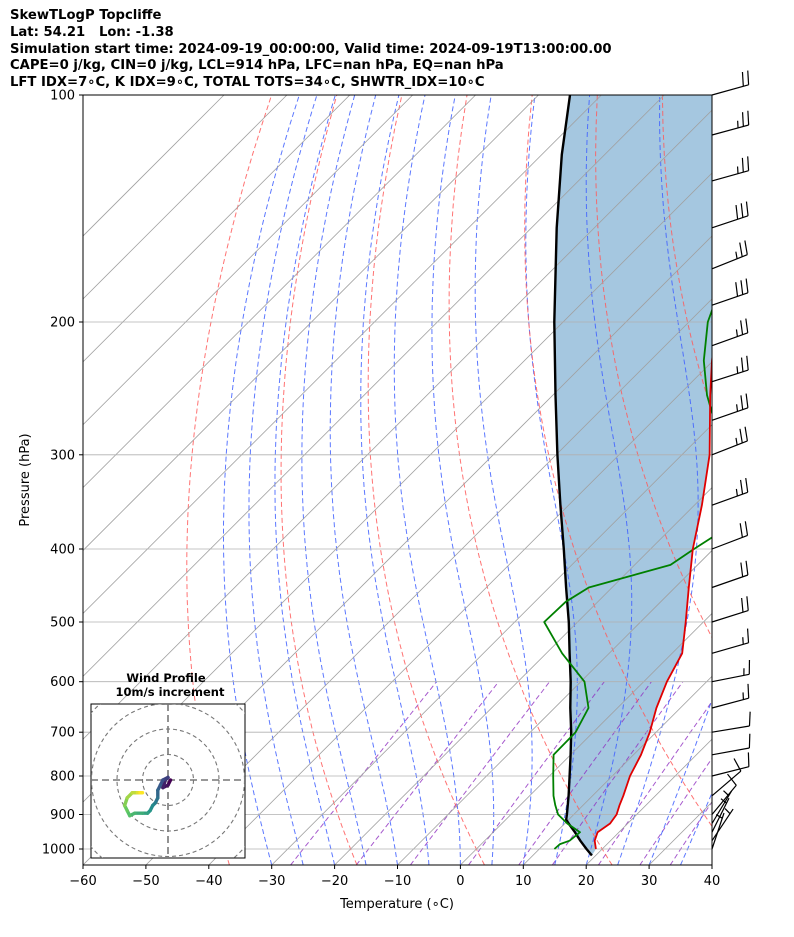 This screenshot has width=794, height=937. What do you see at coordinates (166, 678) in the screenshot?
I see `hodograph-title: Wind Profile` at bounding box center [166, 678].